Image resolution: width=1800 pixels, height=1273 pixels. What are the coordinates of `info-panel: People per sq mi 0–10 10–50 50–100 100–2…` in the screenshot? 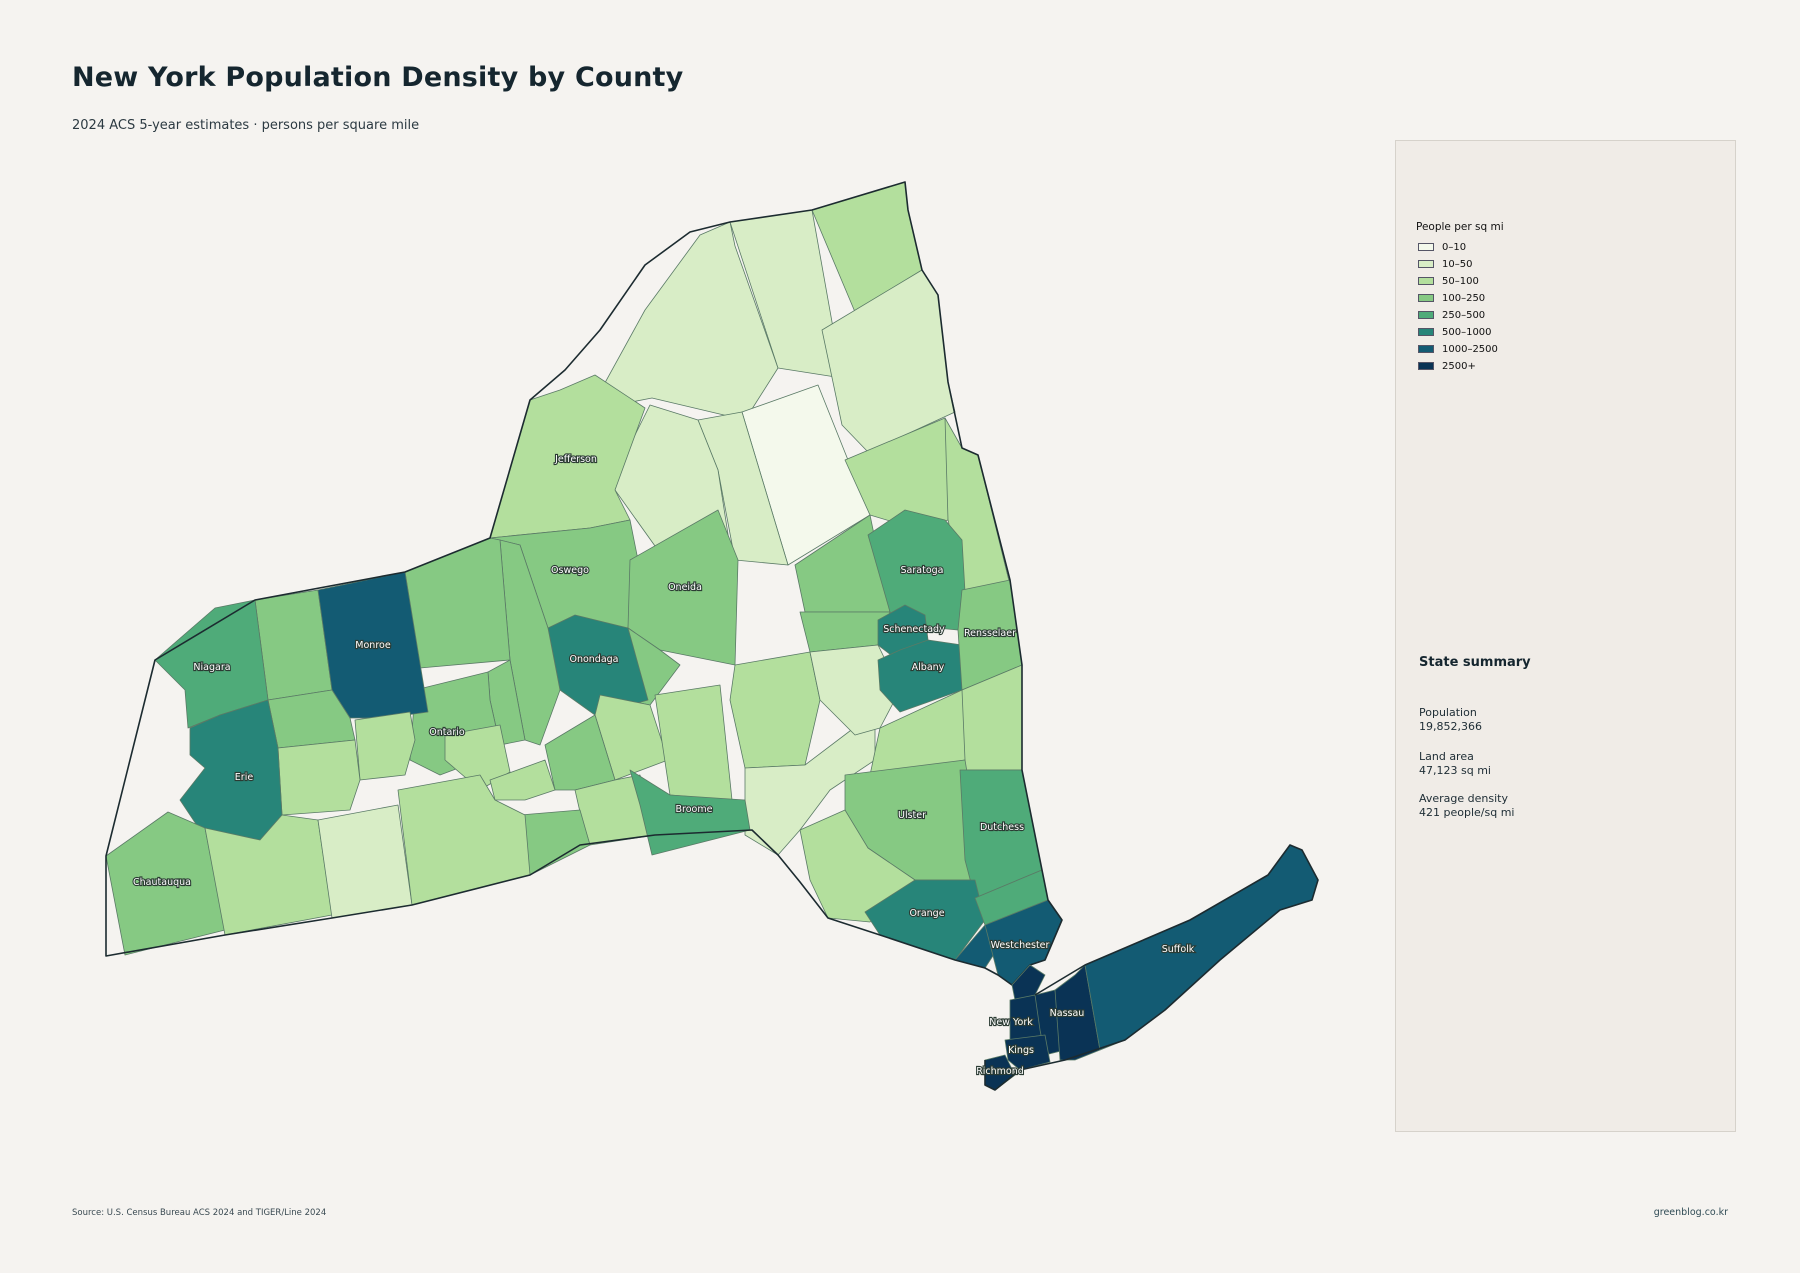 It's located at (1565, 636).